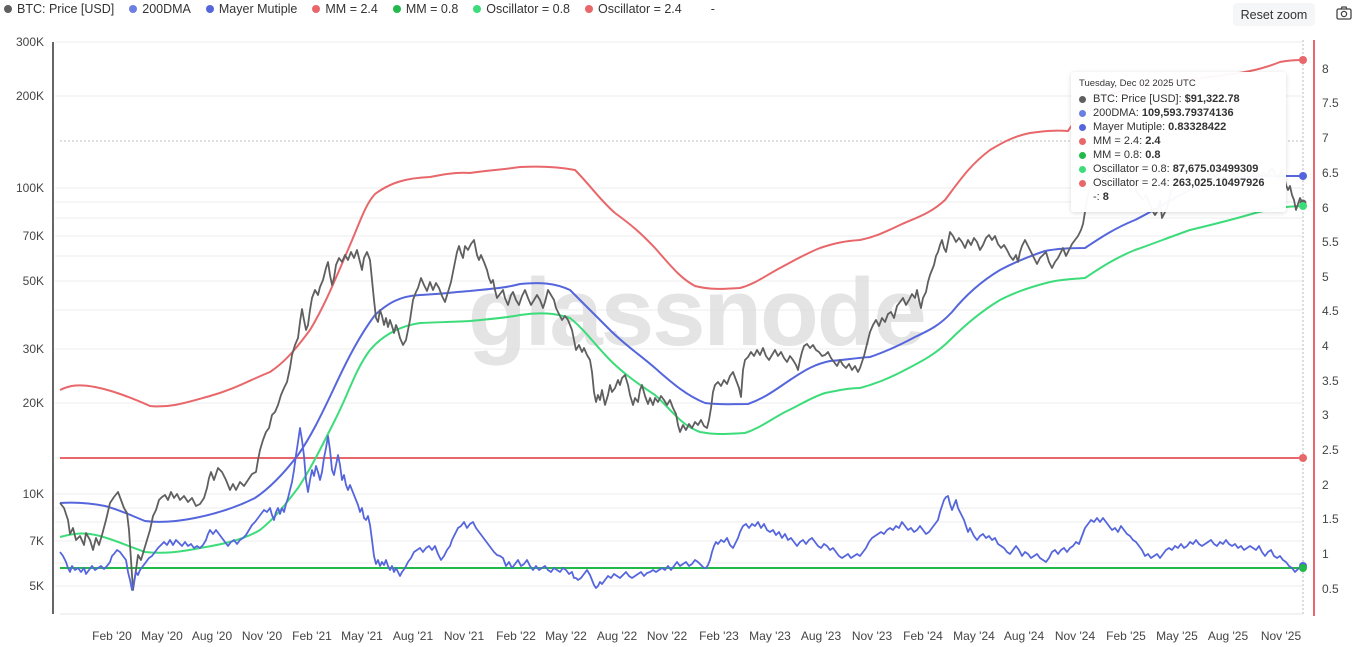 This screenshot has height=647, width=1365. I want to click on svg-text: May '24, so click(974, 636).